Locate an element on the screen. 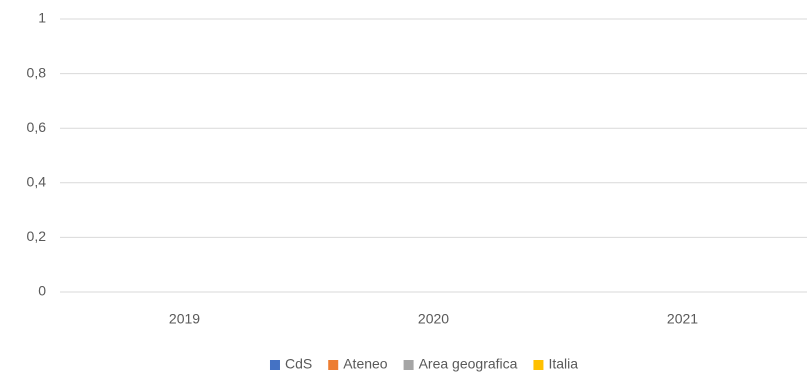 The height and width of the screenshot is (375, 807). legend-item: Italia is located at coordinates (555, 364).